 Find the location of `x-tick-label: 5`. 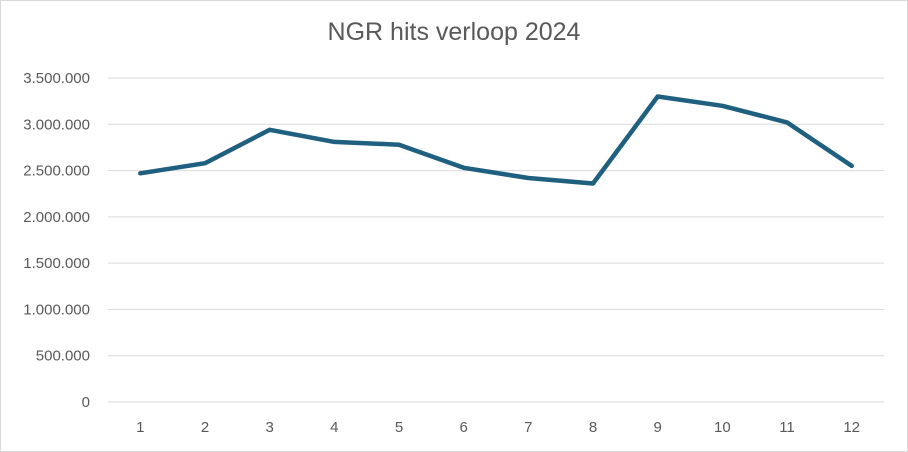

x-tick-label: 5 is located at coordinates (399, 427).